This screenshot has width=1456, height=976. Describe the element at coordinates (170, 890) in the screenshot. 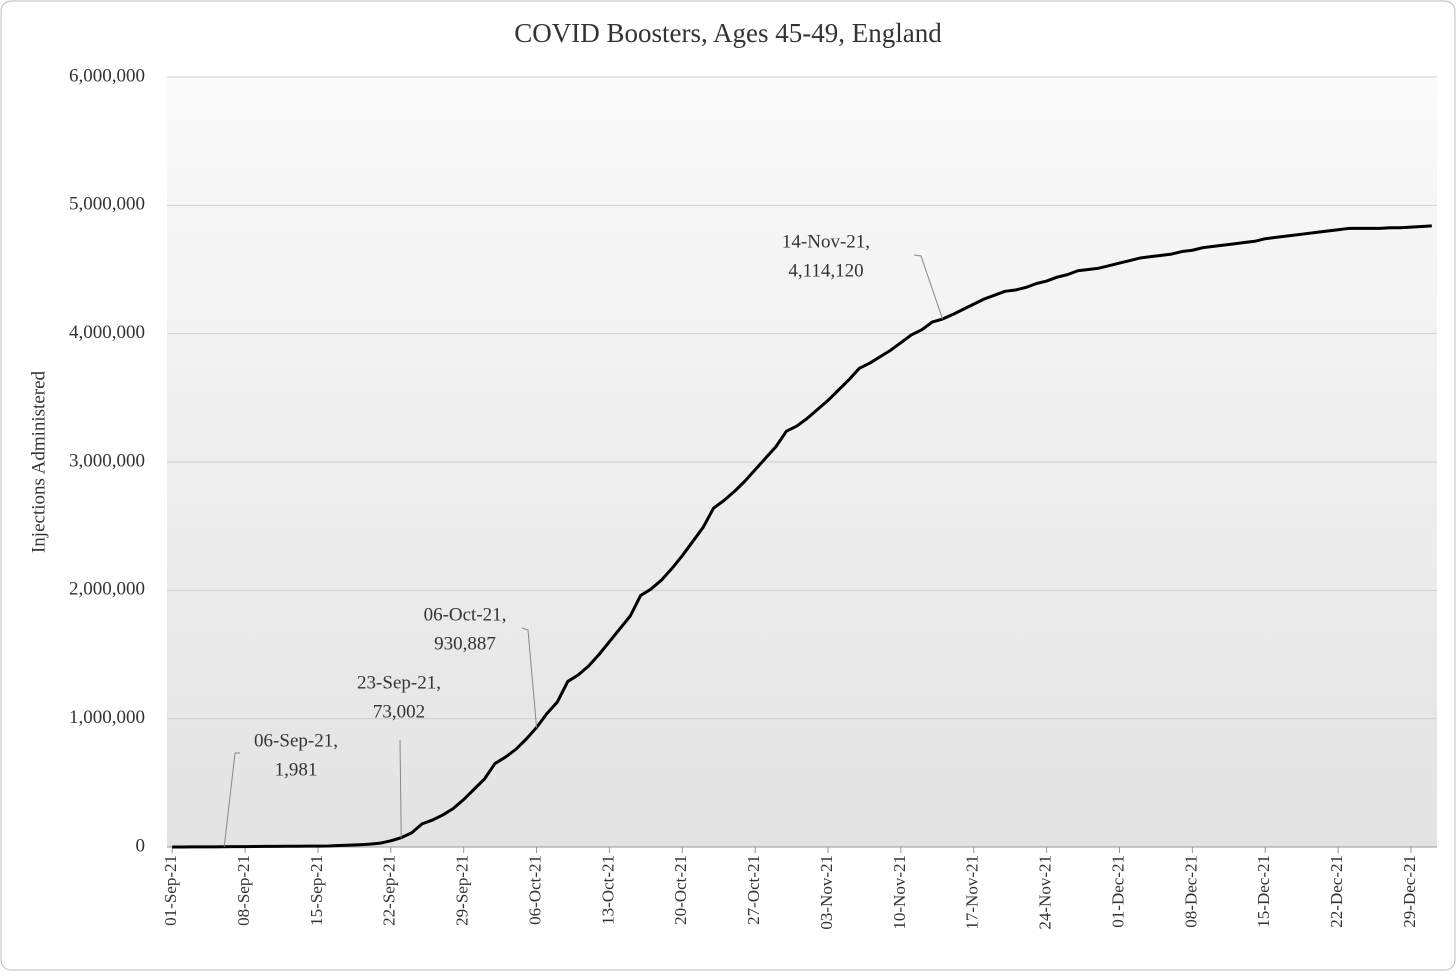

I see `x-tick-label: 01-Sep-21` at that location.